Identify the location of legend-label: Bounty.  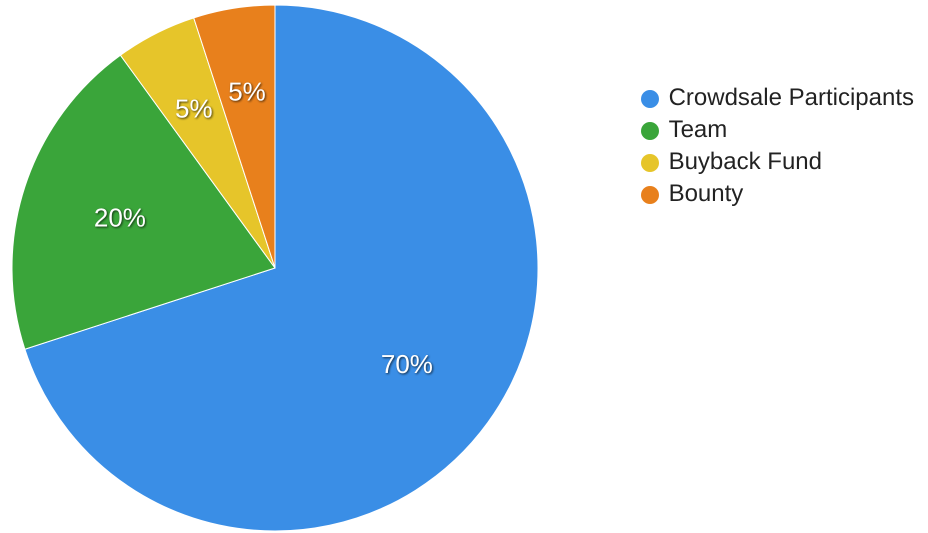
(706, 193).